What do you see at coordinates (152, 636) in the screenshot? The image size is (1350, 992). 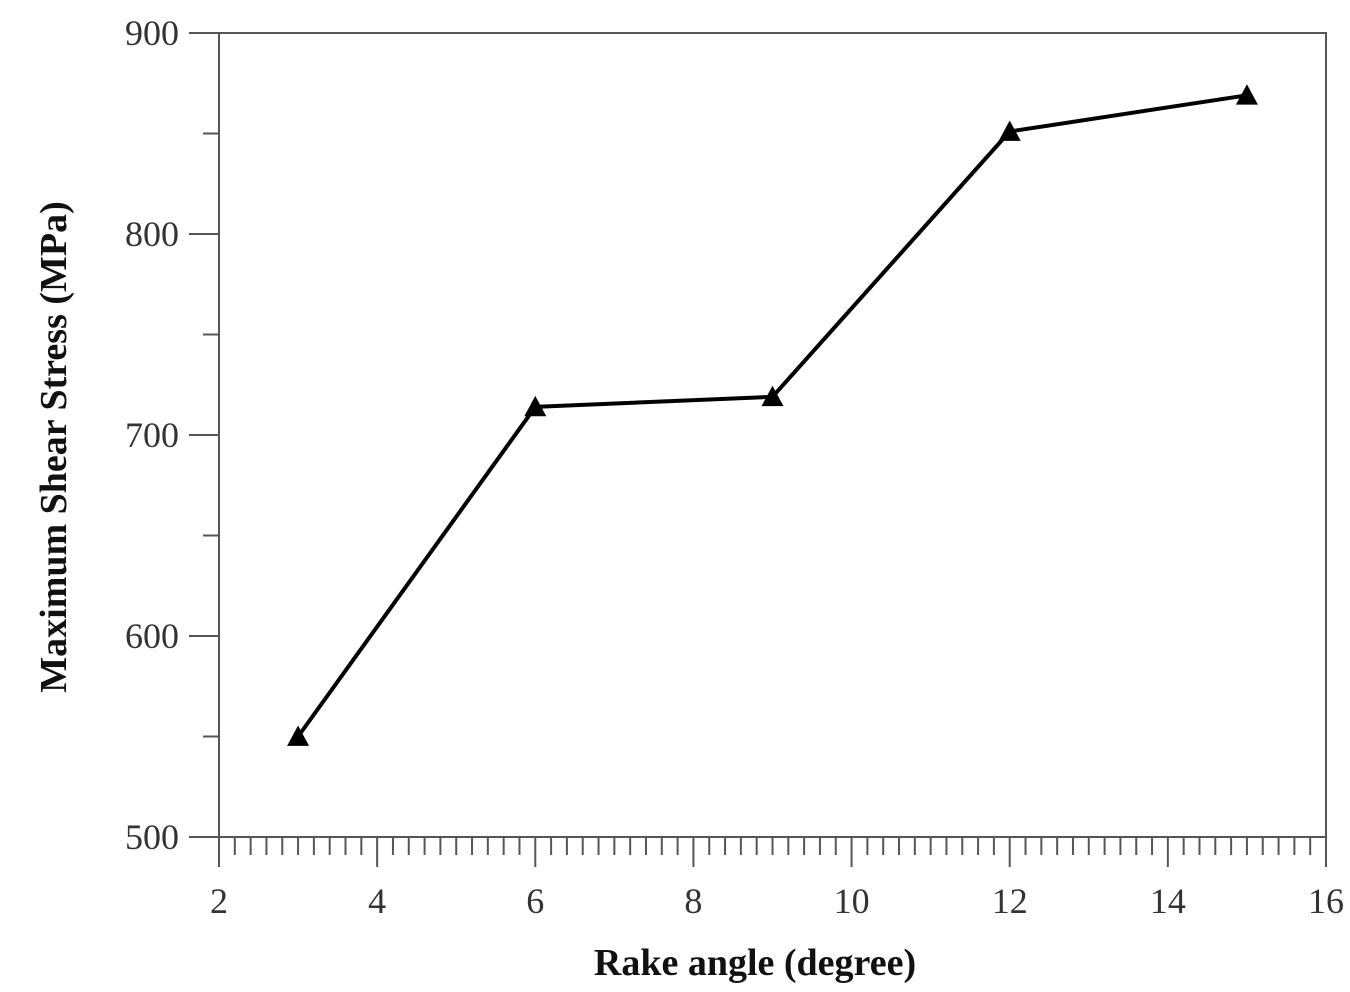 I see `y-tick-label: 600` at bounding box center [152, 636].